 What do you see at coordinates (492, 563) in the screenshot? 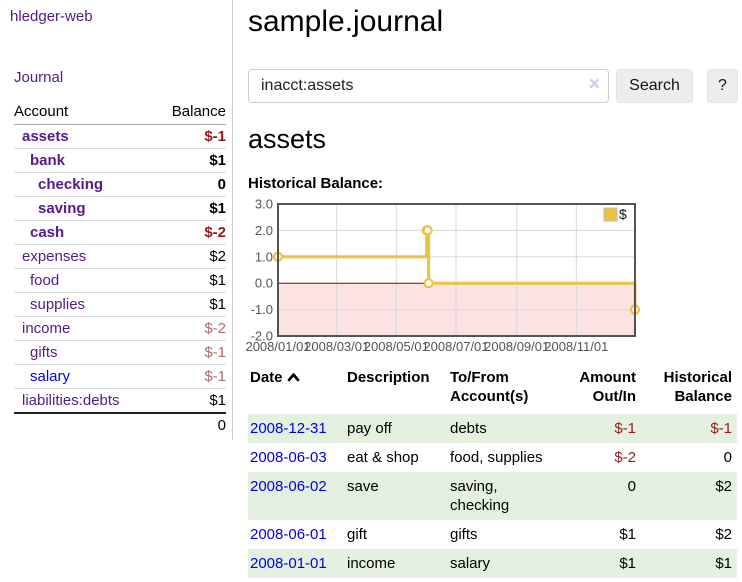
I see `transaction-row: 2008-01-01 income salary $1 $1` at bounding box center [492, 563].